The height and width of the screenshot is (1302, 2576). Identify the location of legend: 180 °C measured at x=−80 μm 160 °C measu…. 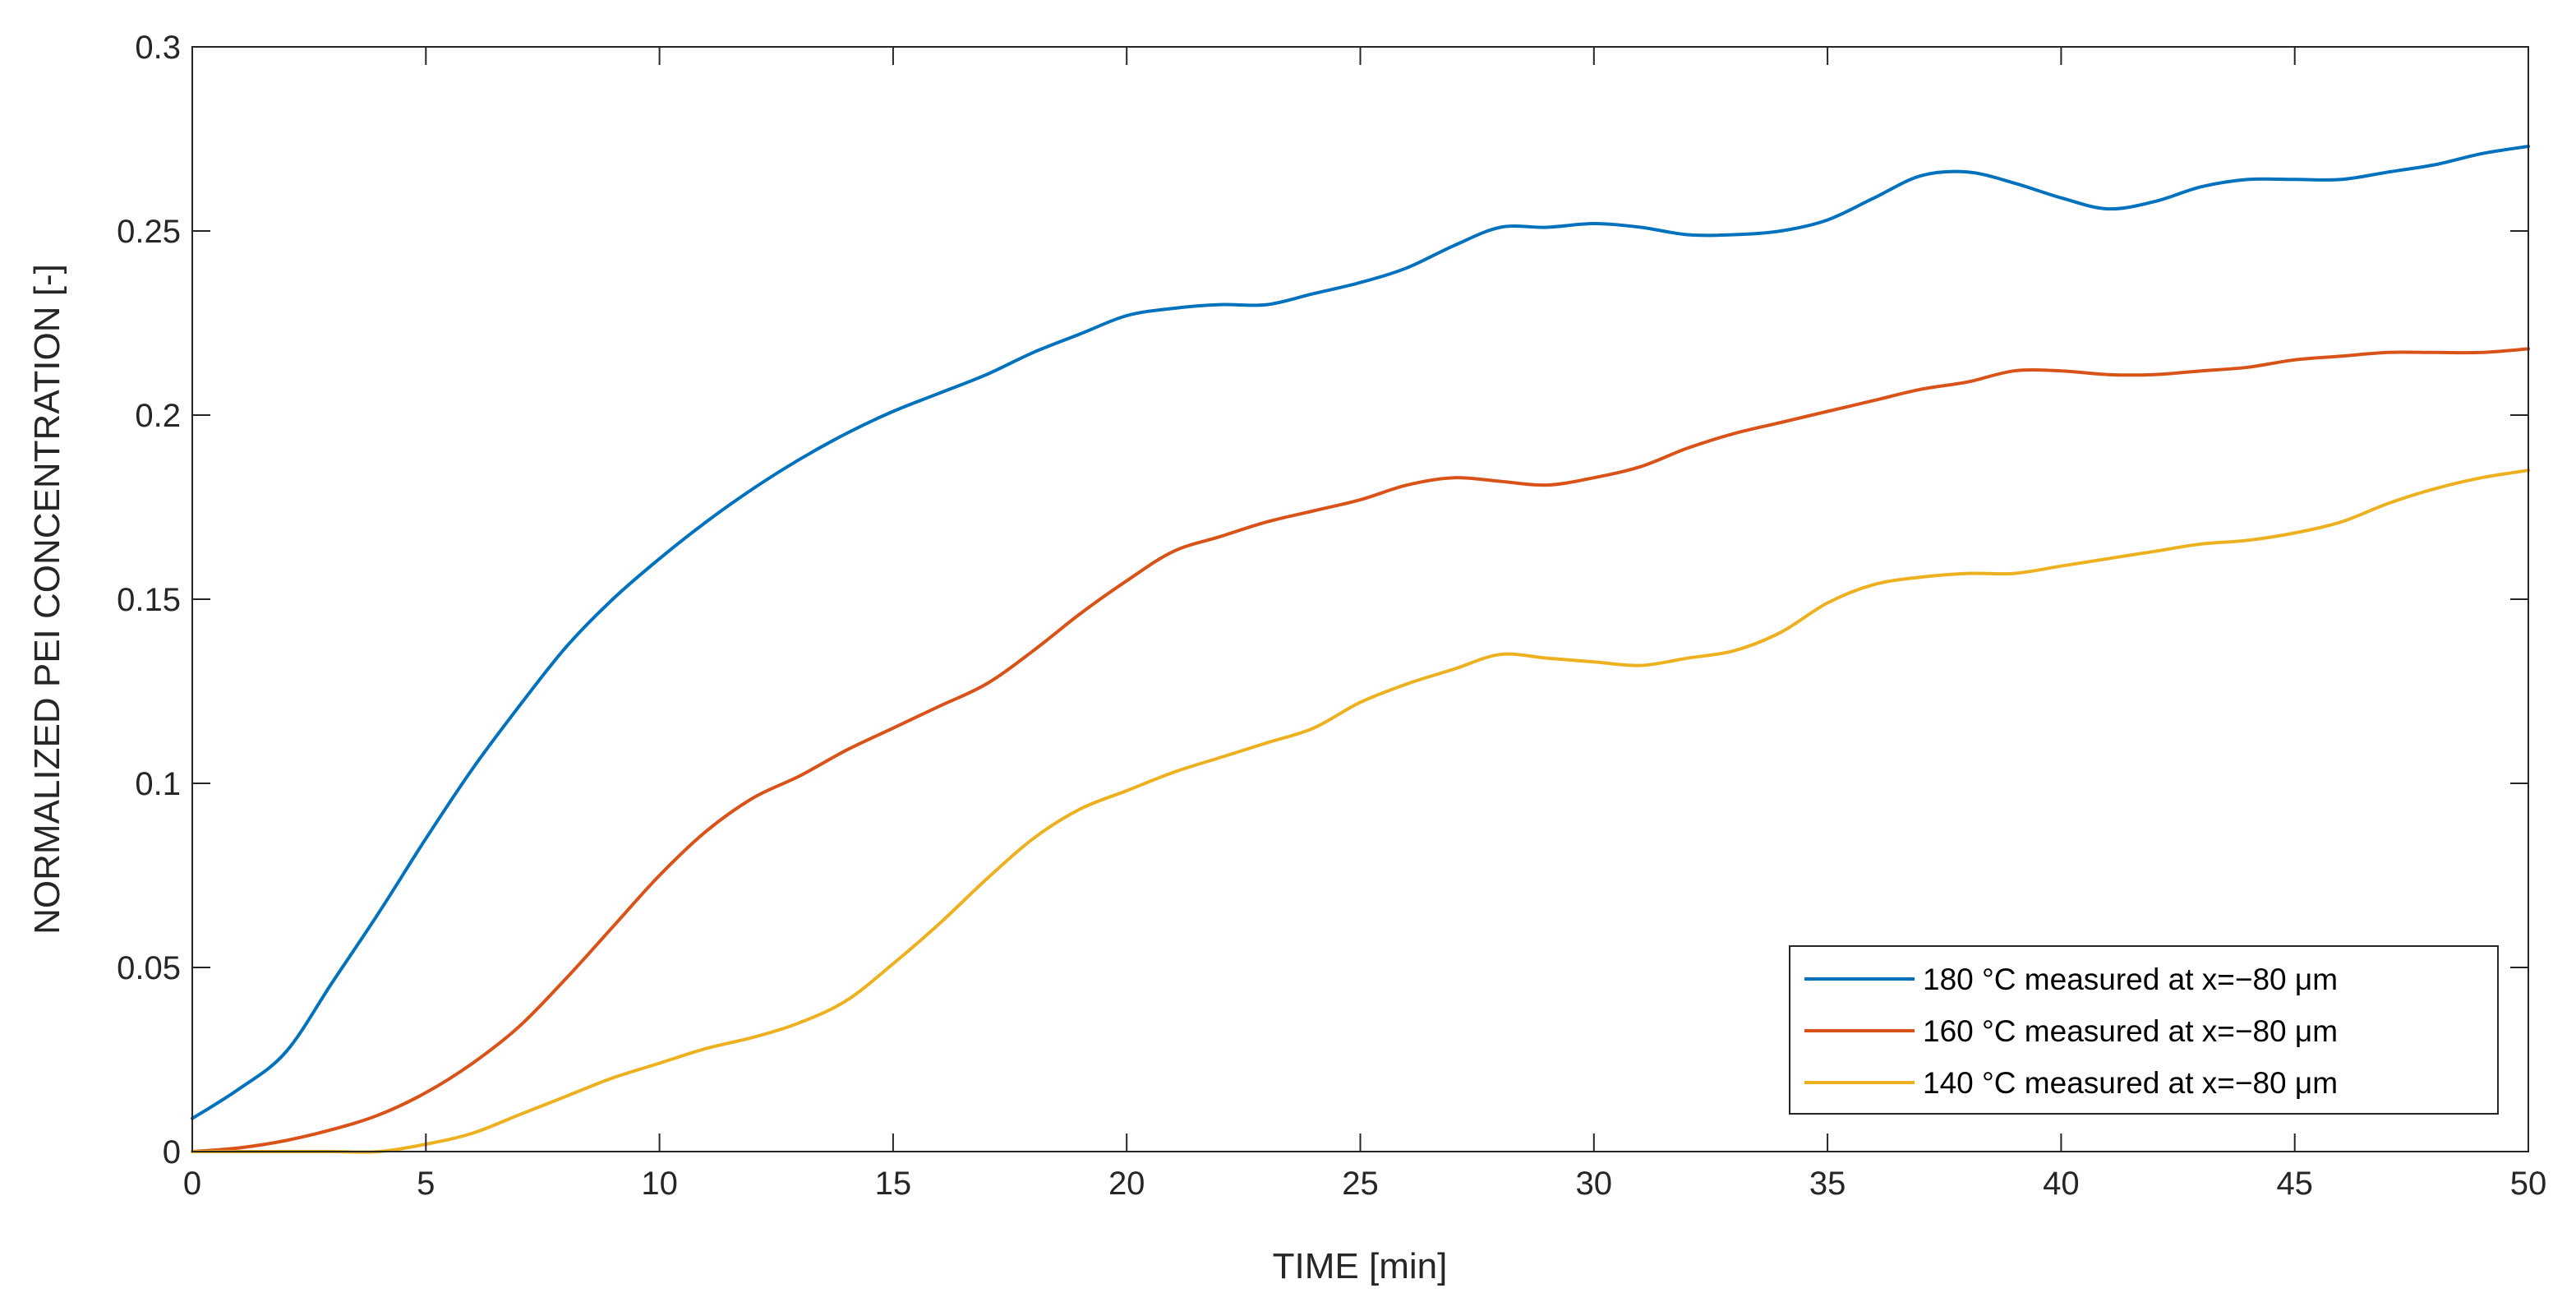
(2144, 1030).